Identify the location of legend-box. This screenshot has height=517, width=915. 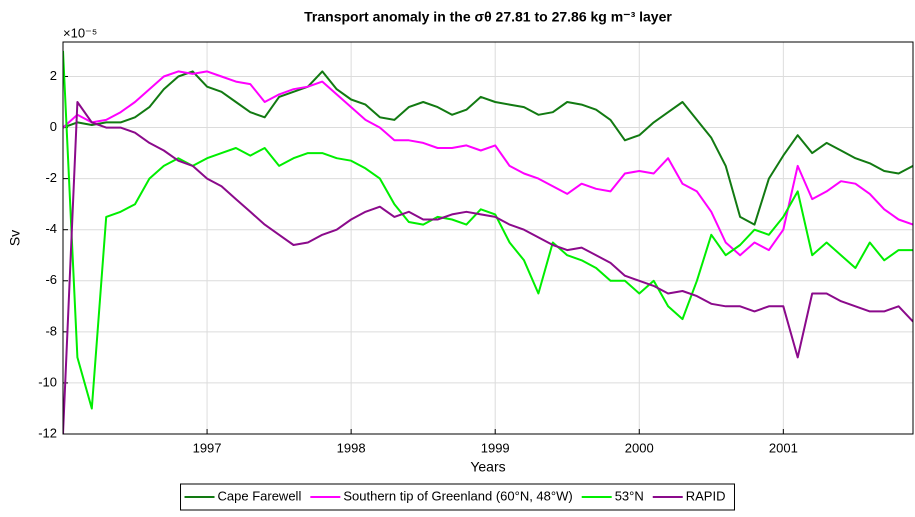
(457, 497).